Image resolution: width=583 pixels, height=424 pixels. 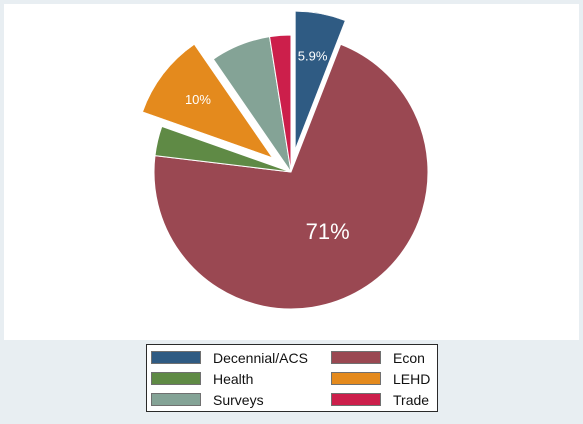 I want to click on pie-slice-health, so click(x=223, y=149).